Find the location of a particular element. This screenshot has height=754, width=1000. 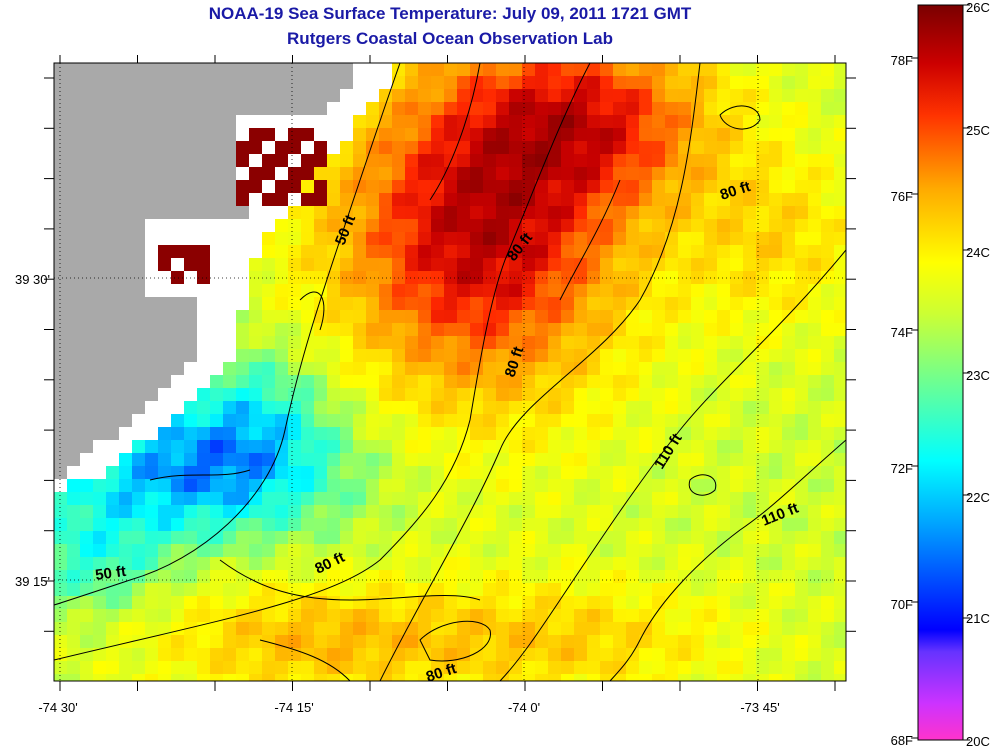

colorbar-fahrenheit-label: 76F is located at coordinates (902, 196).